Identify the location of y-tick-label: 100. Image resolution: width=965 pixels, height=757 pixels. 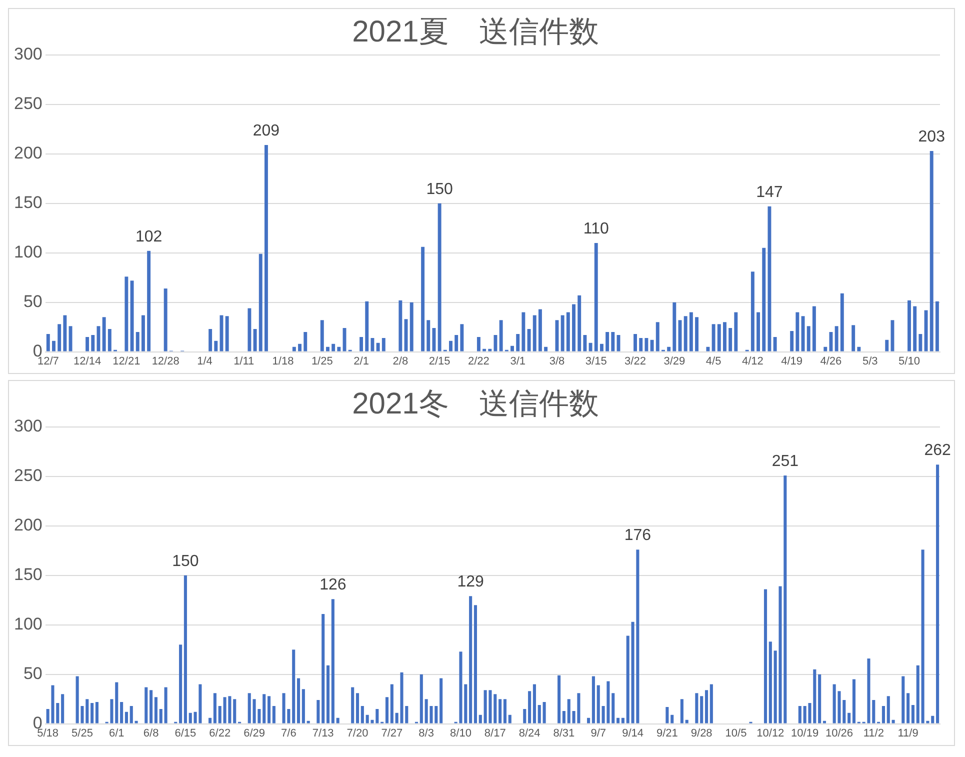
(28, 624).